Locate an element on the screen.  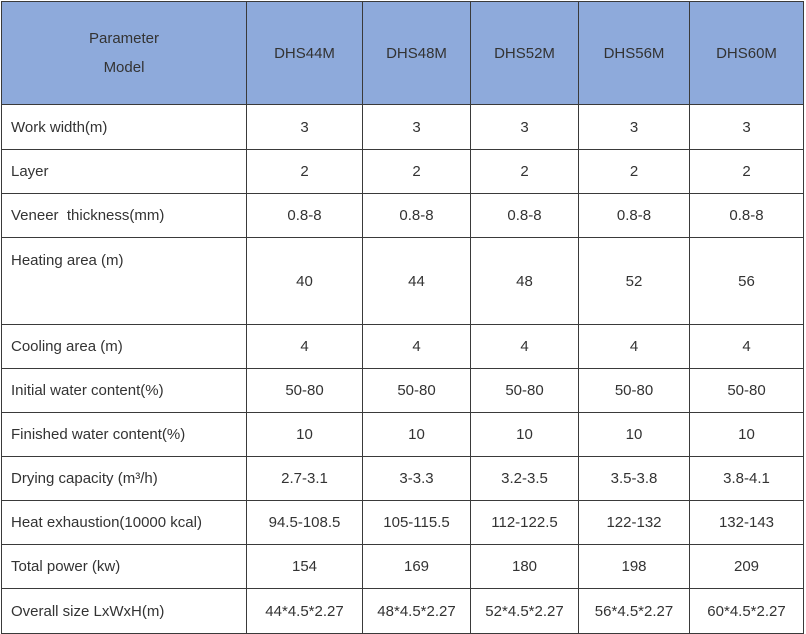
header-cell: DHS52M is located at coordinates (524, 53).